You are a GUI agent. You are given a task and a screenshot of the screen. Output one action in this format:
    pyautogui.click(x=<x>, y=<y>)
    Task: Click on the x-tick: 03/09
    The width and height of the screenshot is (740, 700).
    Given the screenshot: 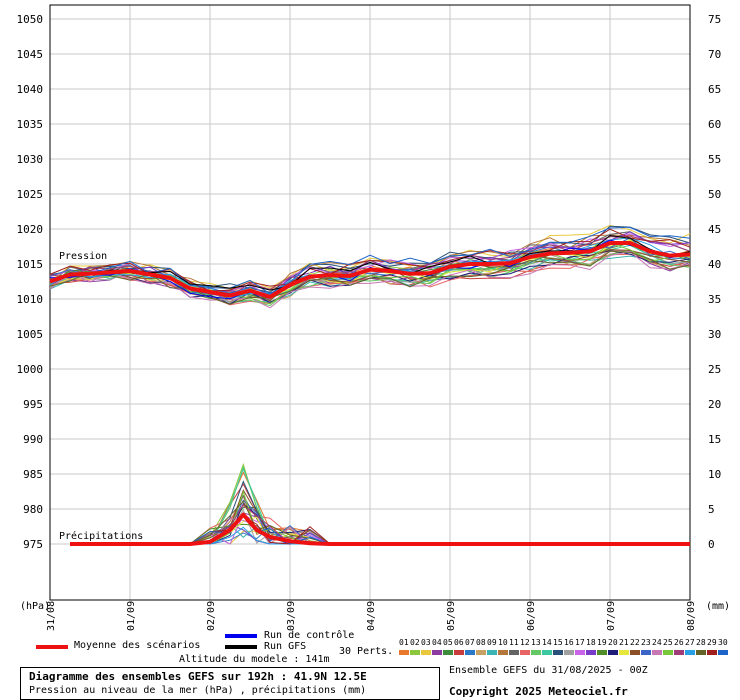 What is the action you would take?
    pyautogui.click(x=291, y=616)
    